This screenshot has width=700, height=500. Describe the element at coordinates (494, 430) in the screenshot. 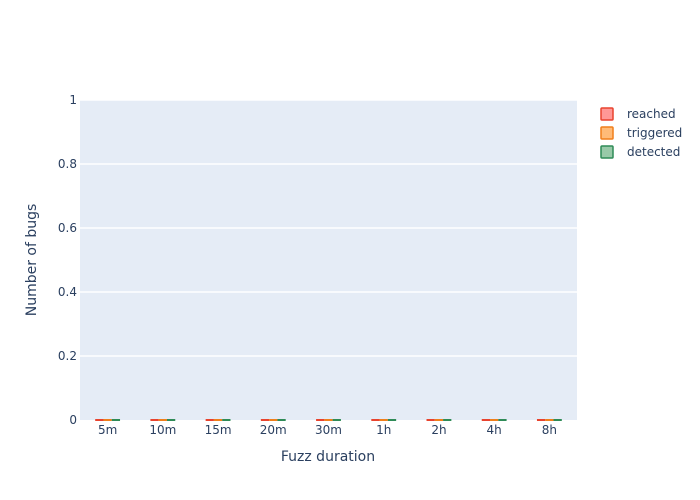

I see `x-tick-label: 4h` at that location.